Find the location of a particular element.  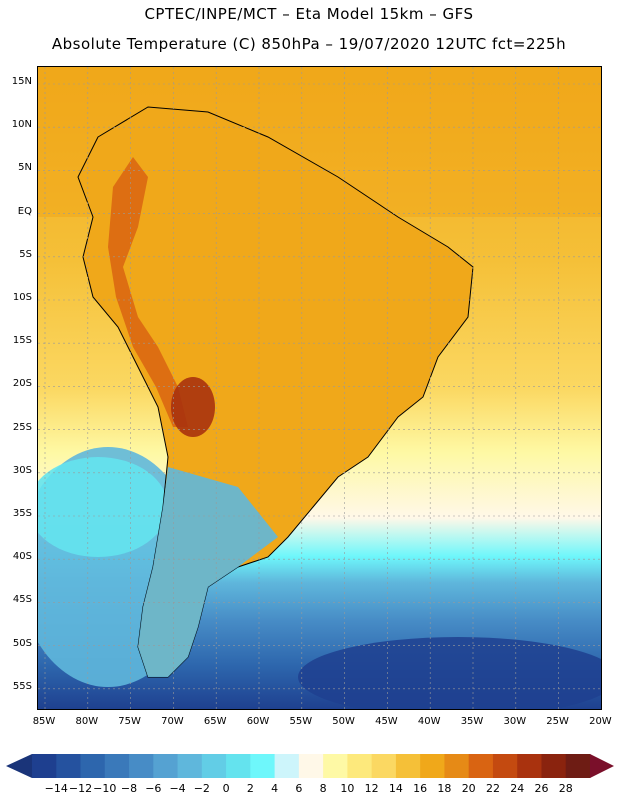

colorbar-over-arrow is located at coordinates (602, 766).